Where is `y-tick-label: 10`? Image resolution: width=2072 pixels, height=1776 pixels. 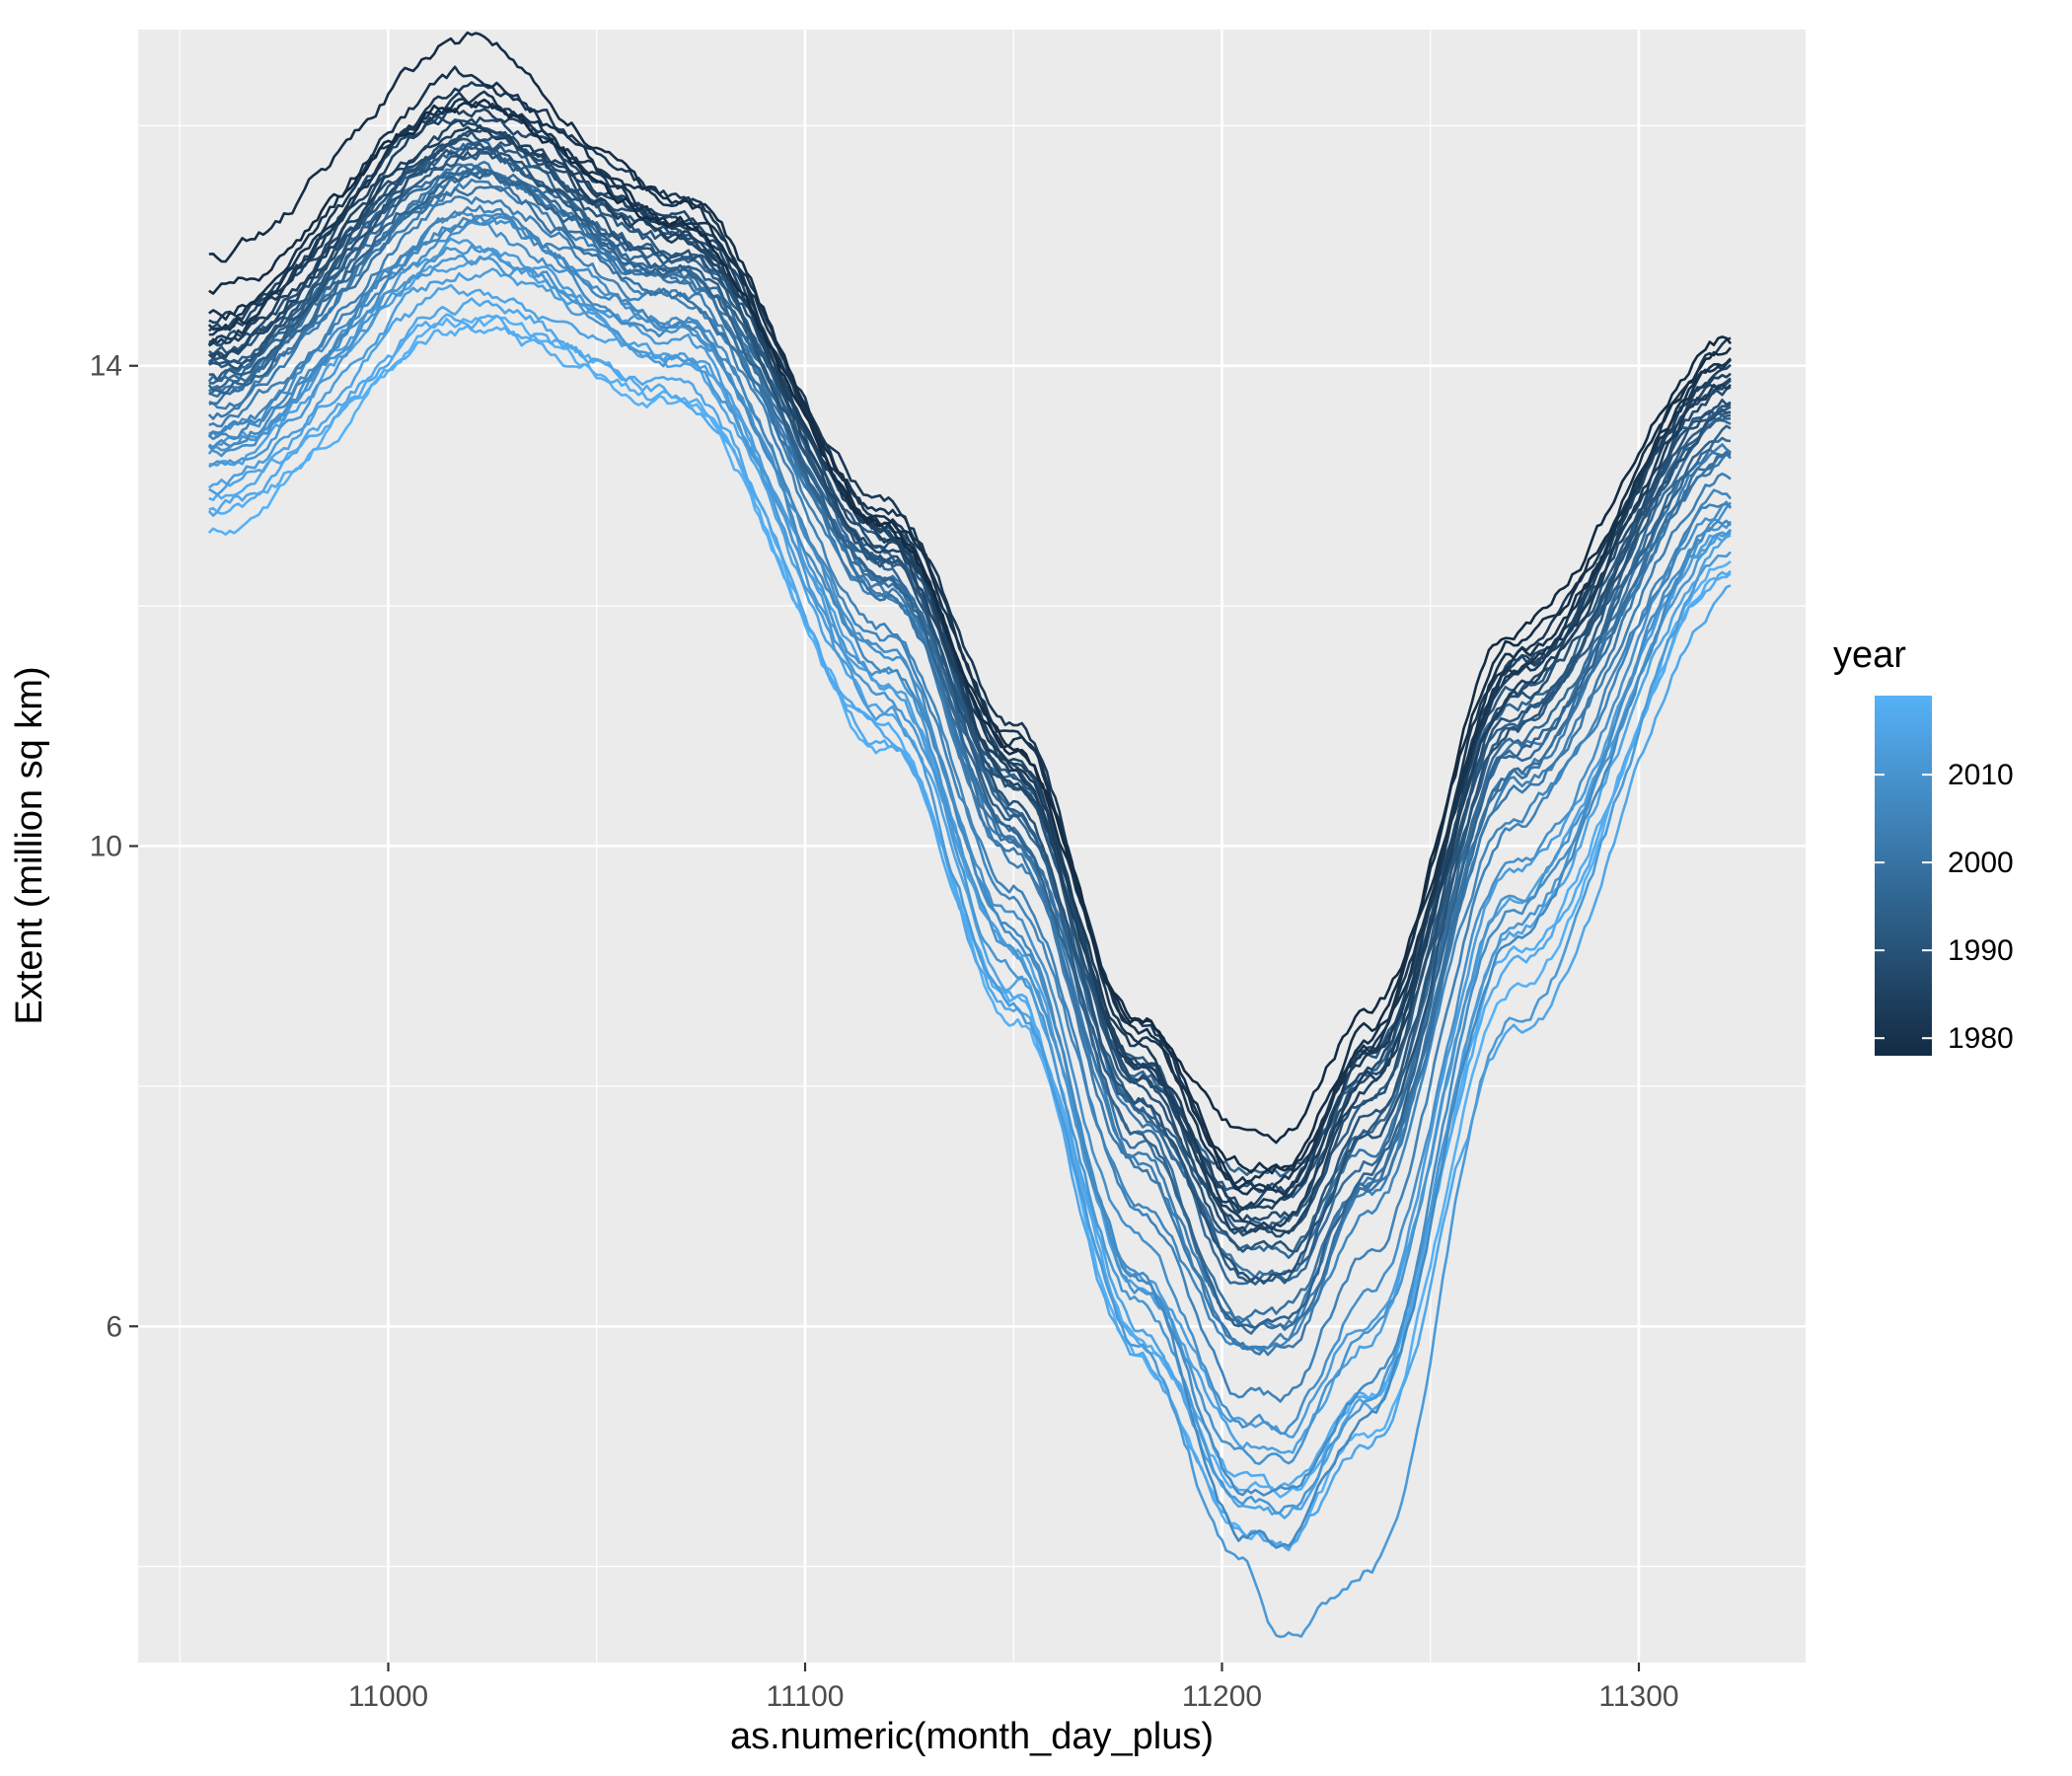
y-tick-label: 10 is located at coordinates (106, 847).